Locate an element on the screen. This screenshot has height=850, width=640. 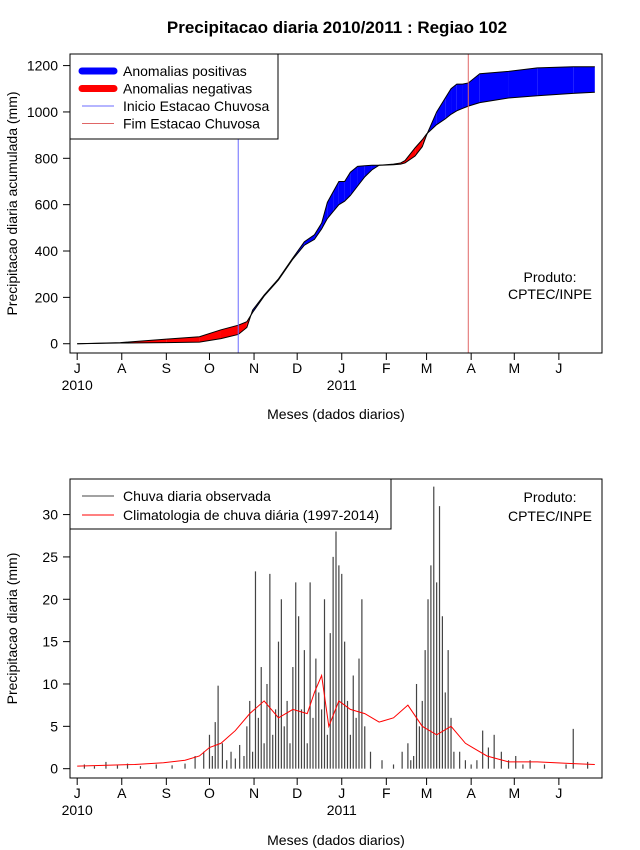
legend-box is located at coordinates (230, 504).